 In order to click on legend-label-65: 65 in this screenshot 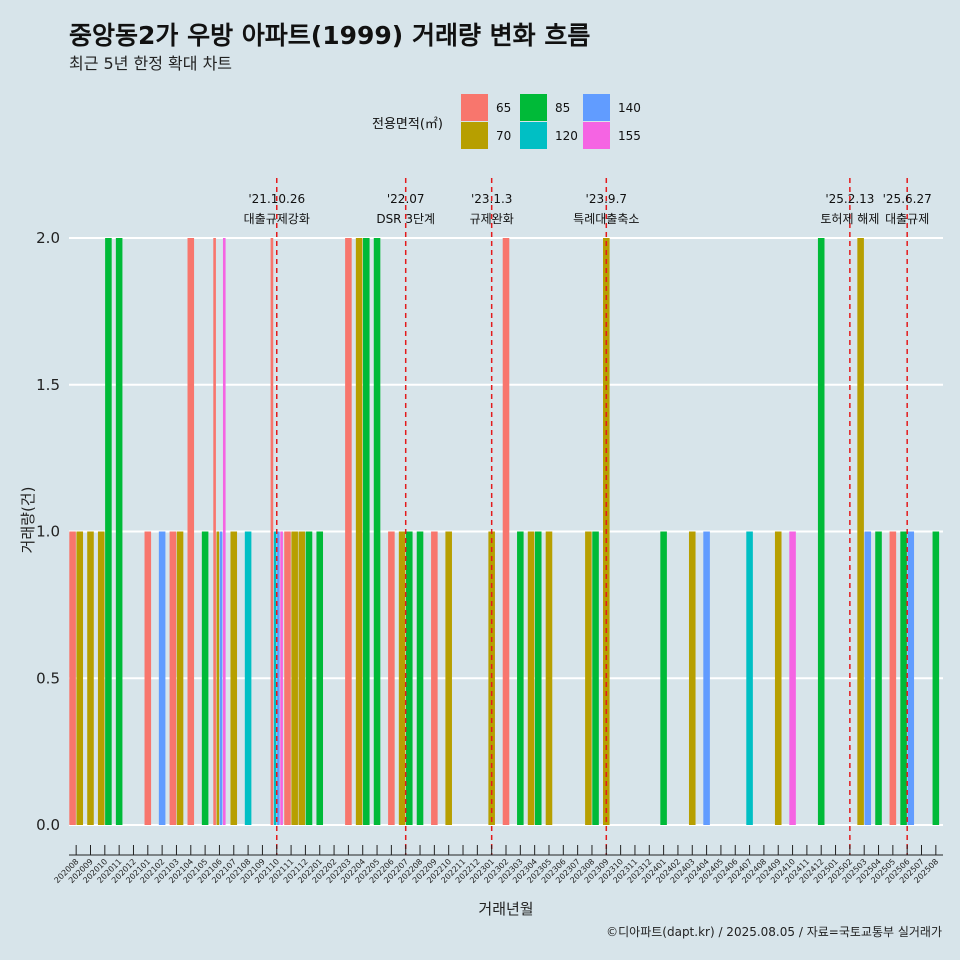, I will do `click(503, 108)`.